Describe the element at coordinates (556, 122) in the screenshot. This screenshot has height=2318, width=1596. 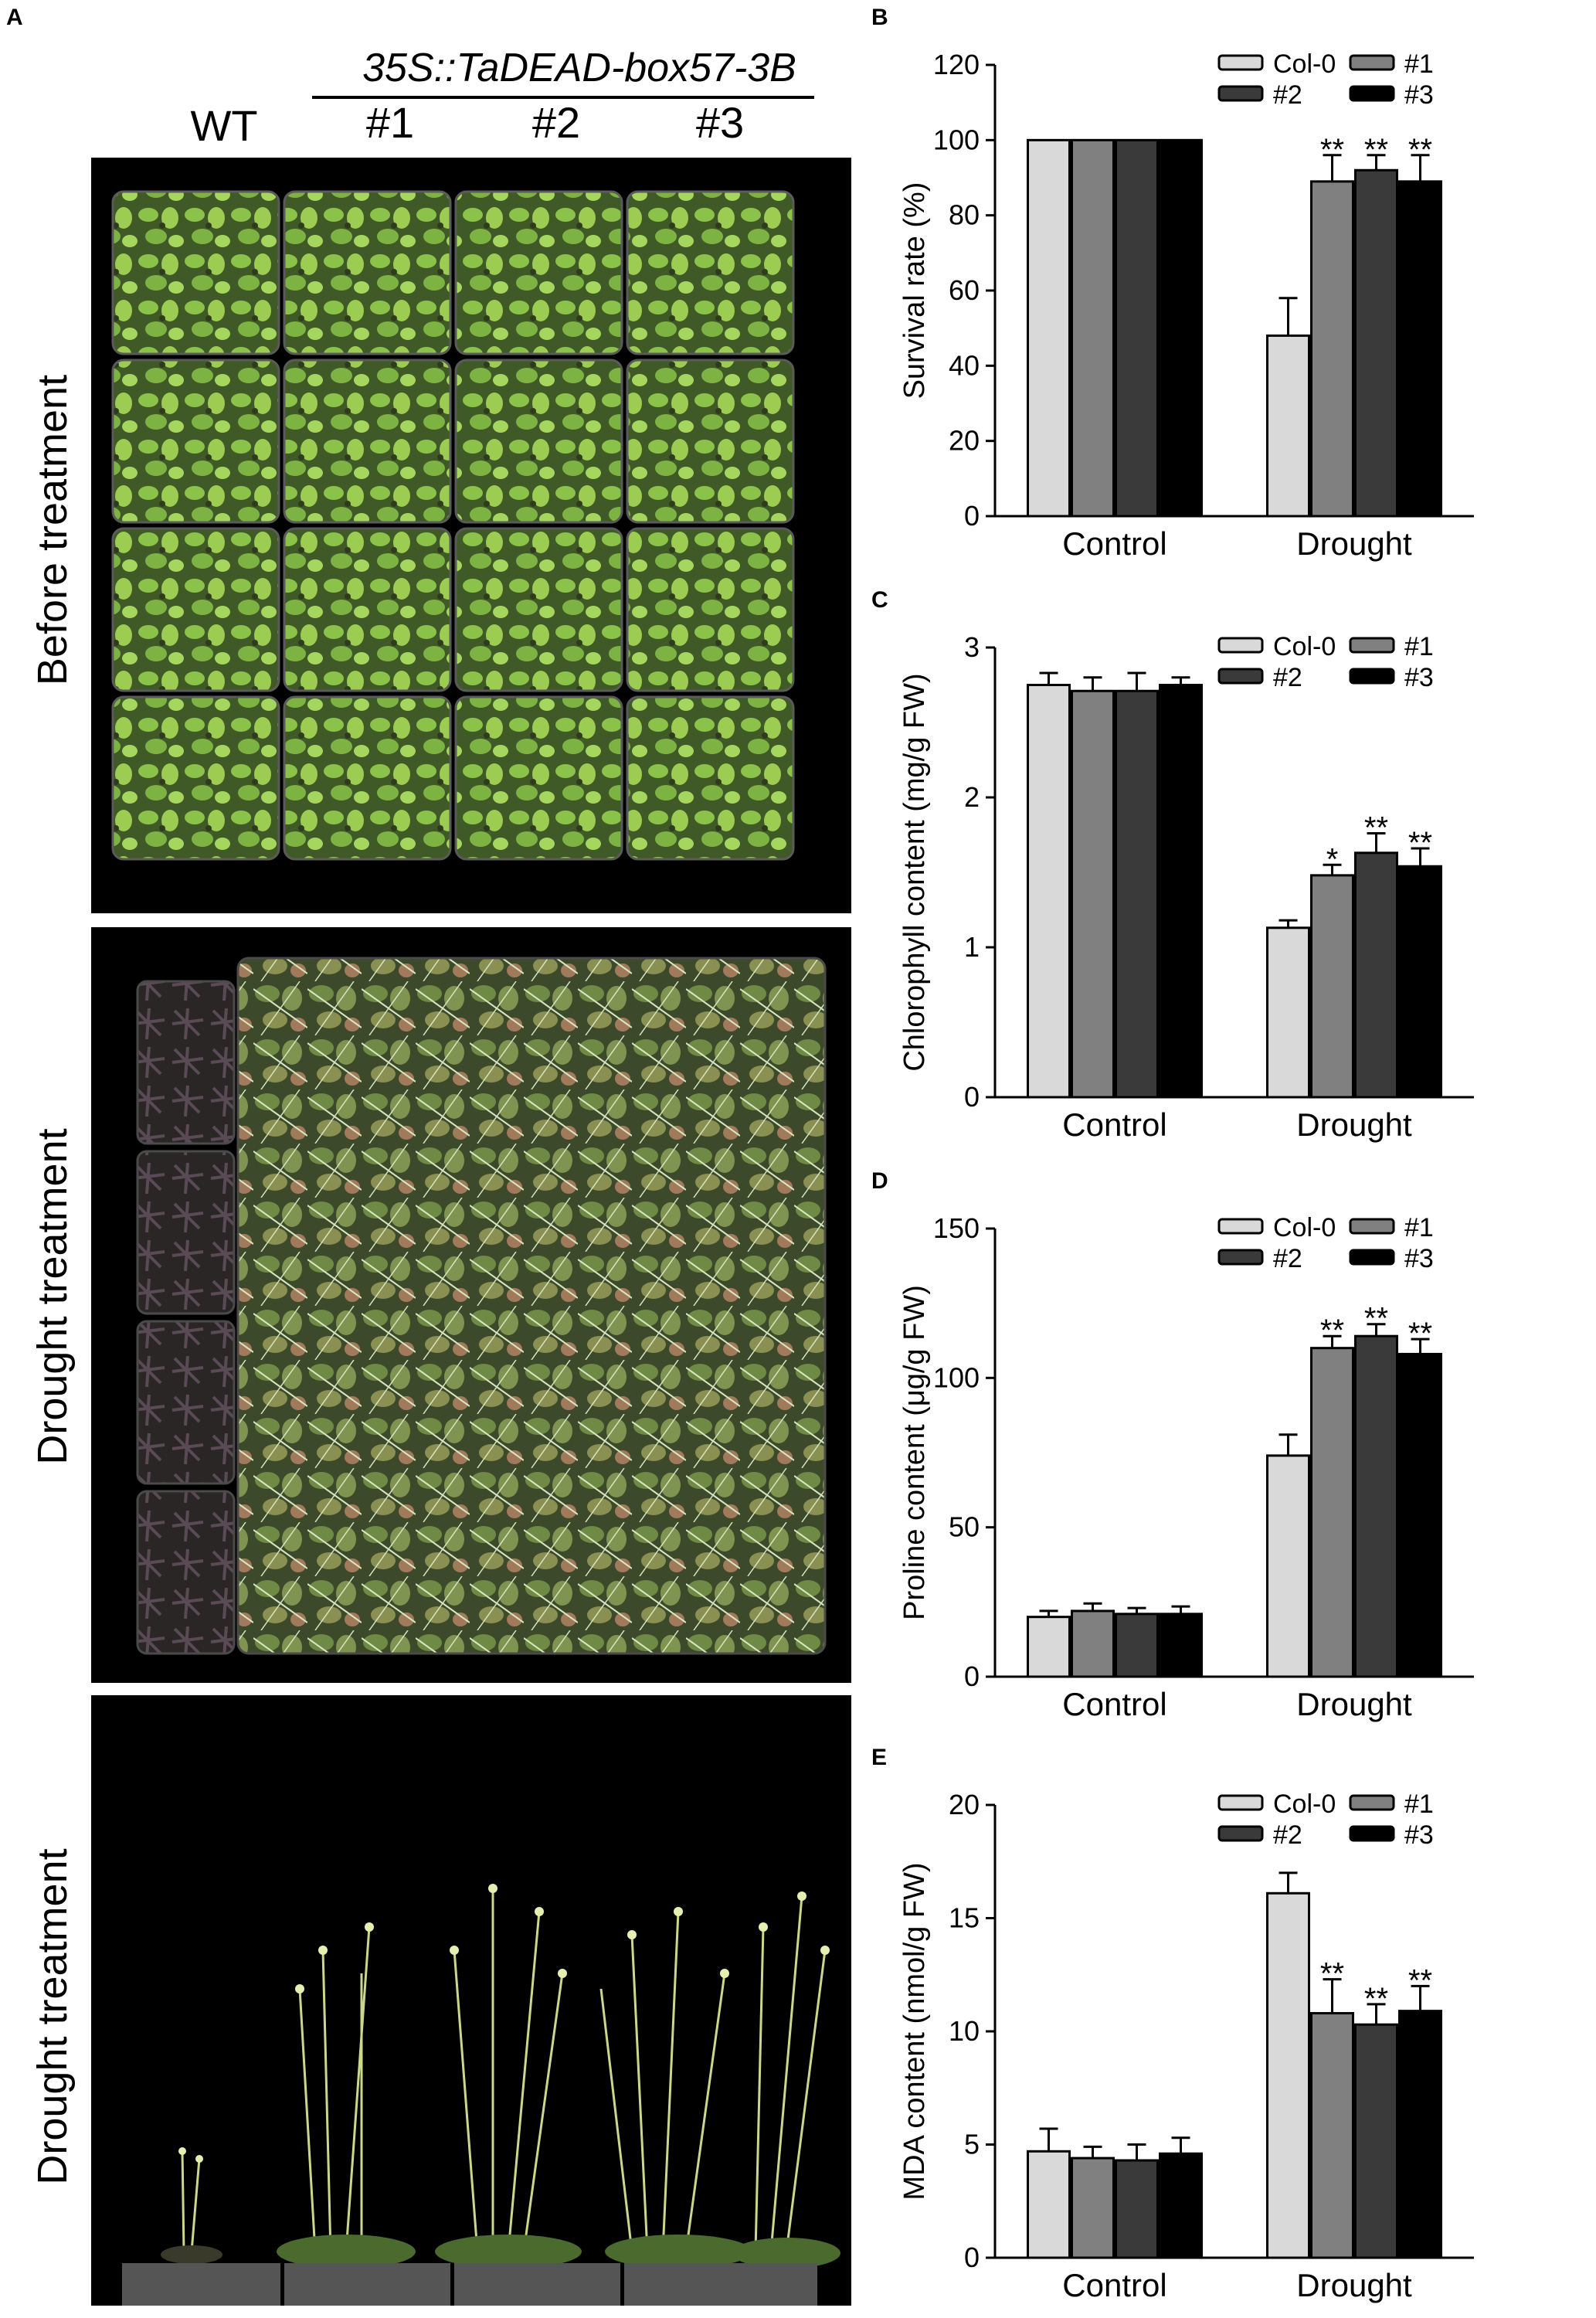
I see `column-label-2: #2` at that location.